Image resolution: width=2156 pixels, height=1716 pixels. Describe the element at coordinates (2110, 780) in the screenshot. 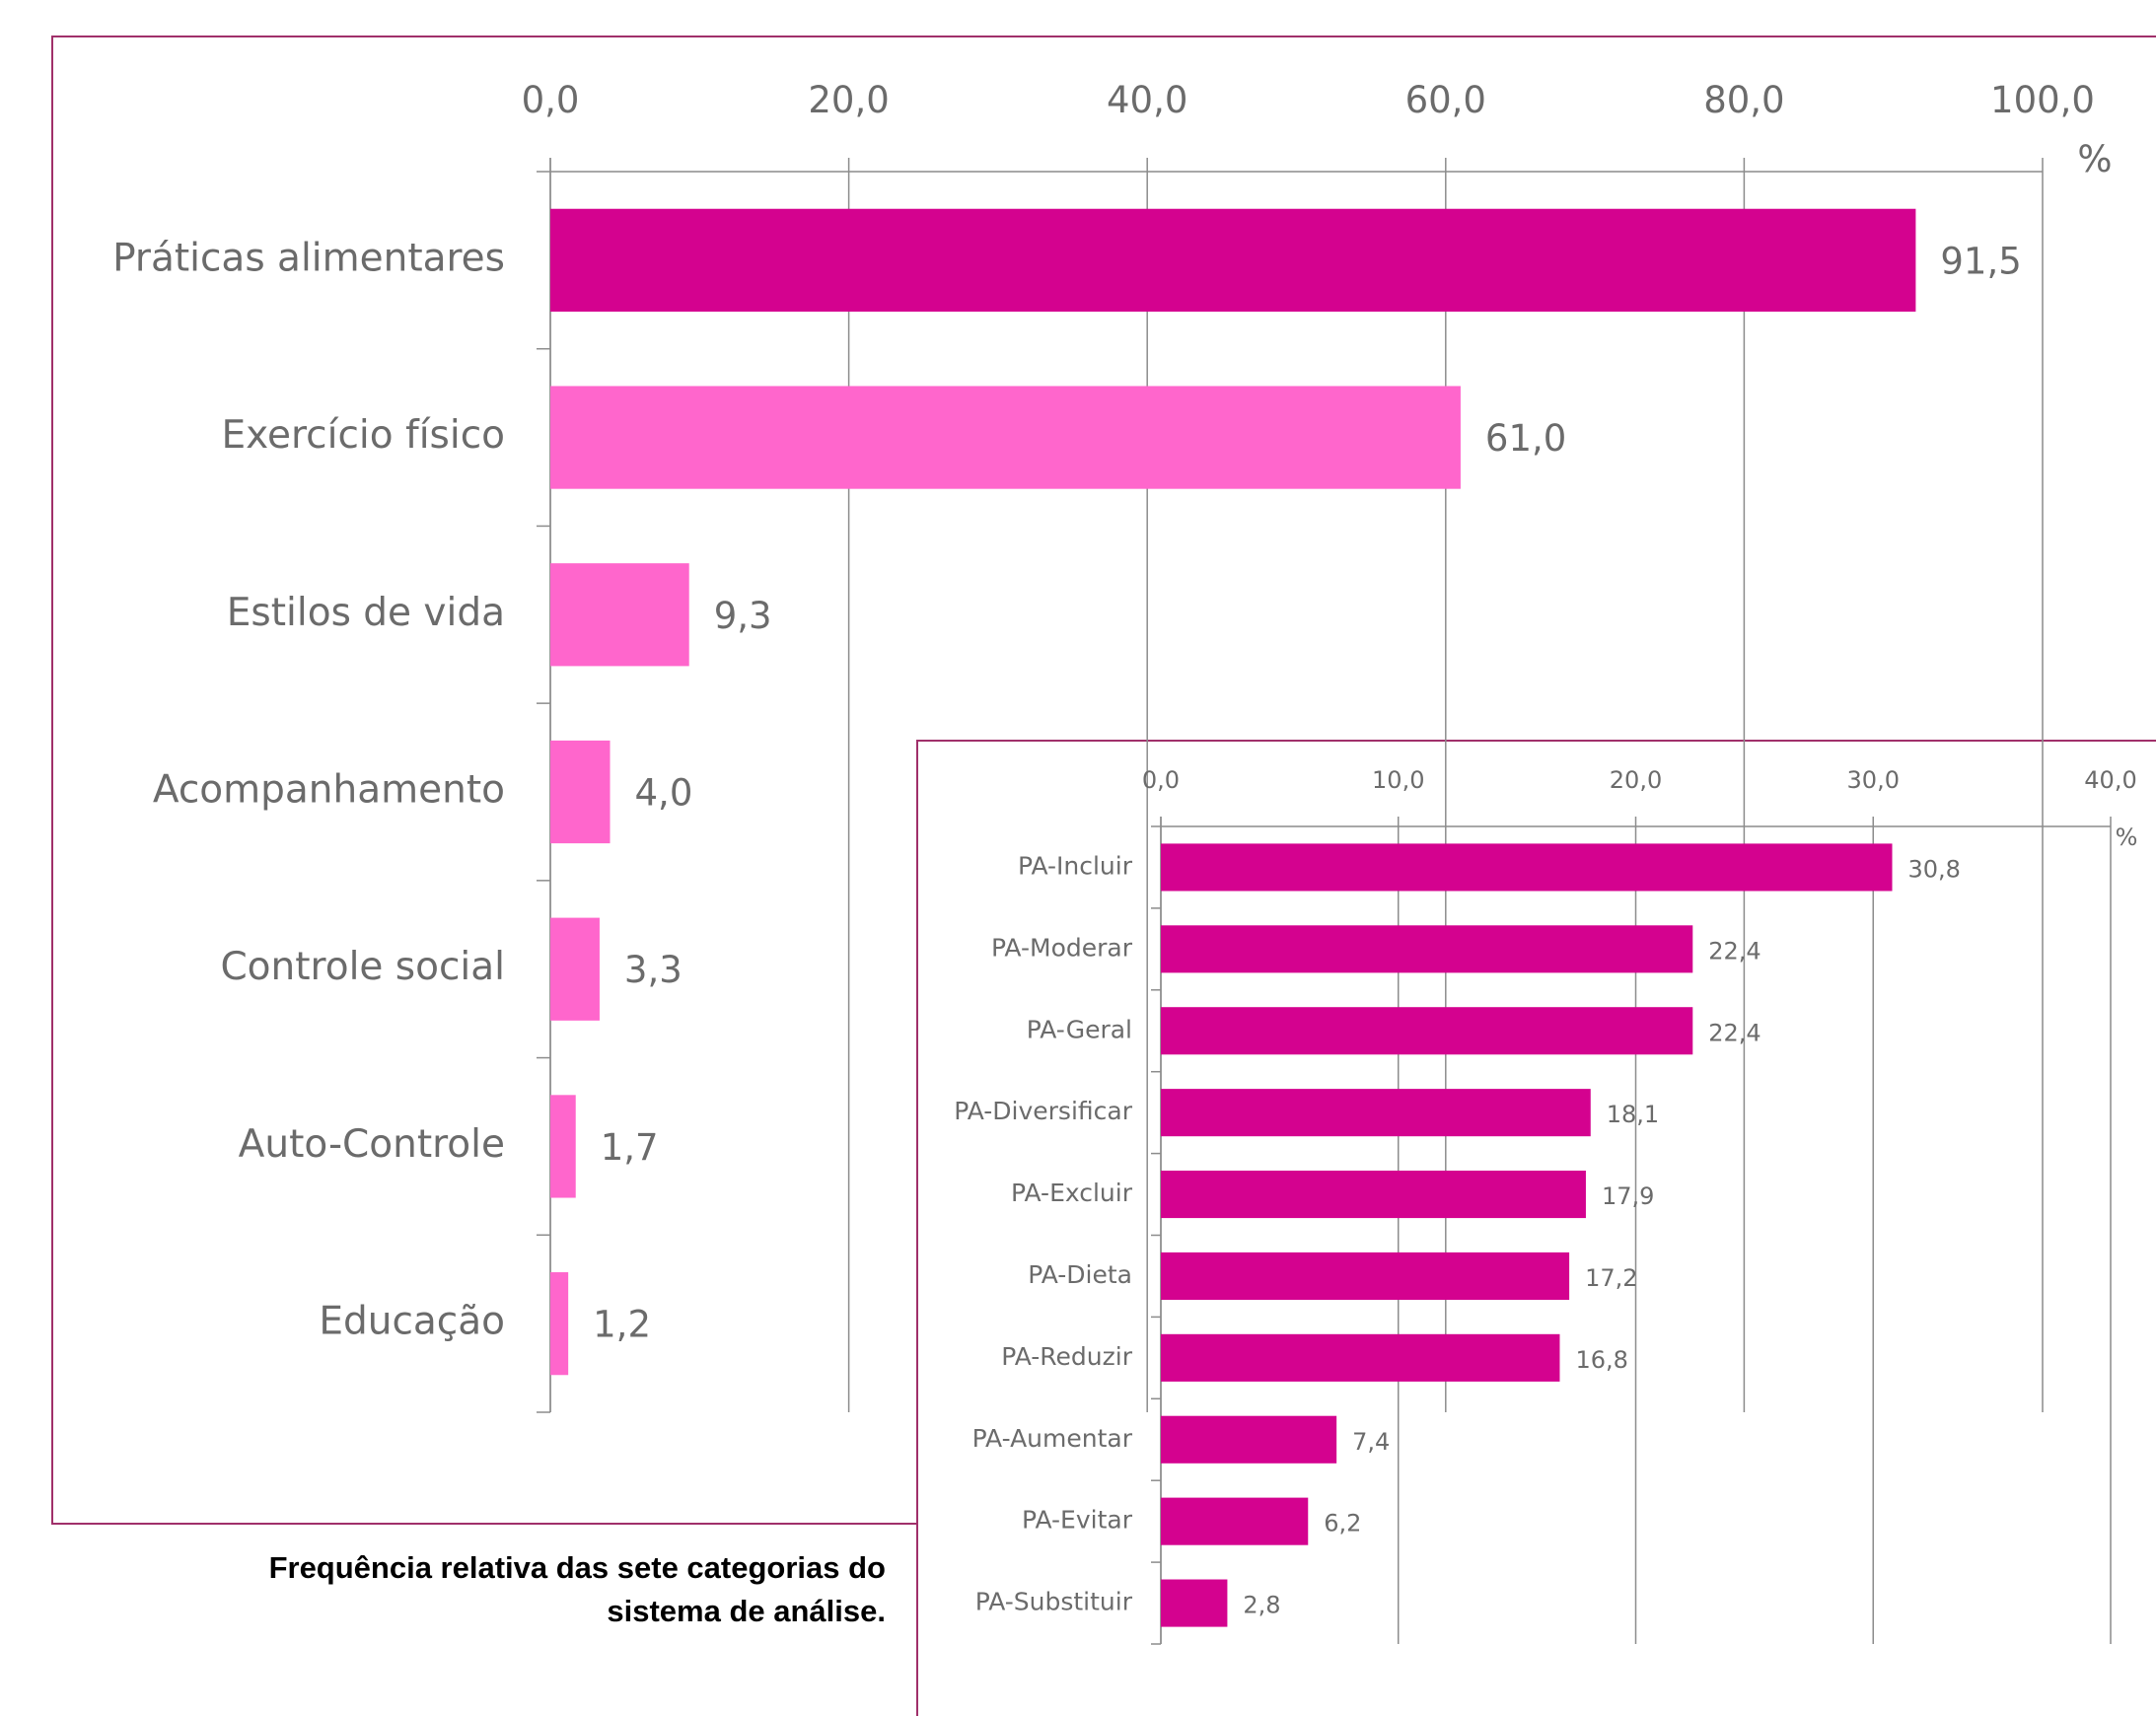

I see `inset-x-tick-label: 40,0` at that location.